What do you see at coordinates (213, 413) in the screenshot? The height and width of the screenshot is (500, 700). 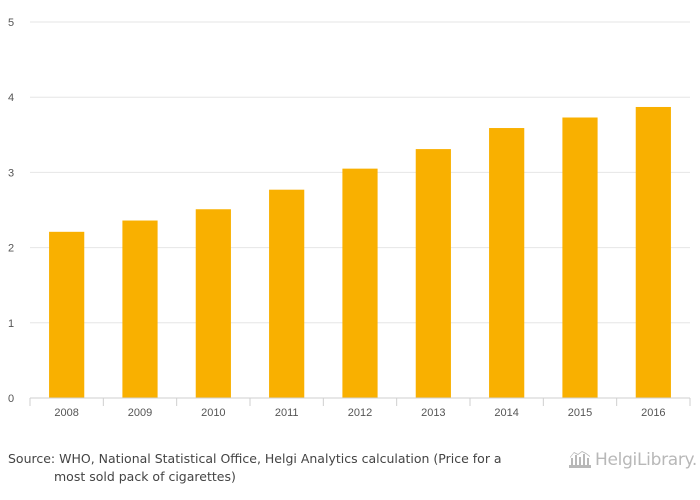 I see `x-tick-label: 2010` at bounding box center [213, 413].